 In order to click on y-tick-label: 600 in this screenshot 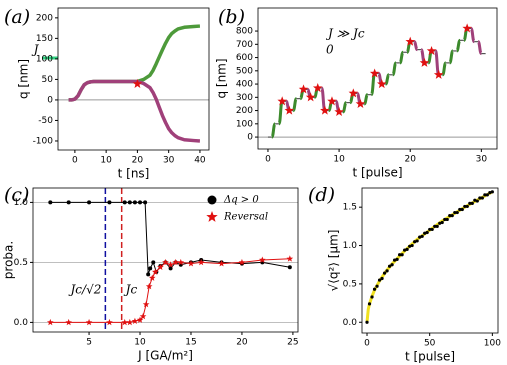, I will do `click(244, 58)`.